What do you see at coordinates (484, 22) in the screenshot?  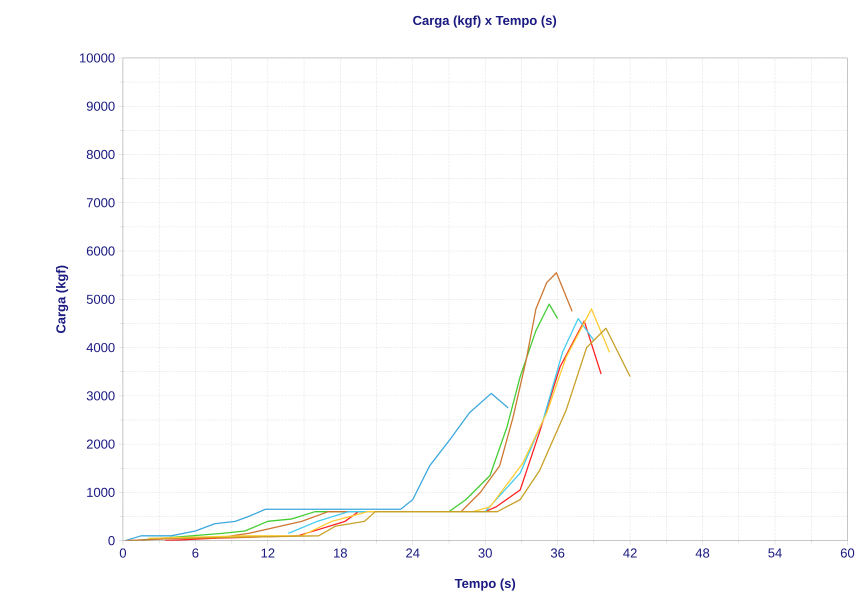 I see `chart-title: Carga (kgf) x Tempo (s)` at bounding box center [484, 22].